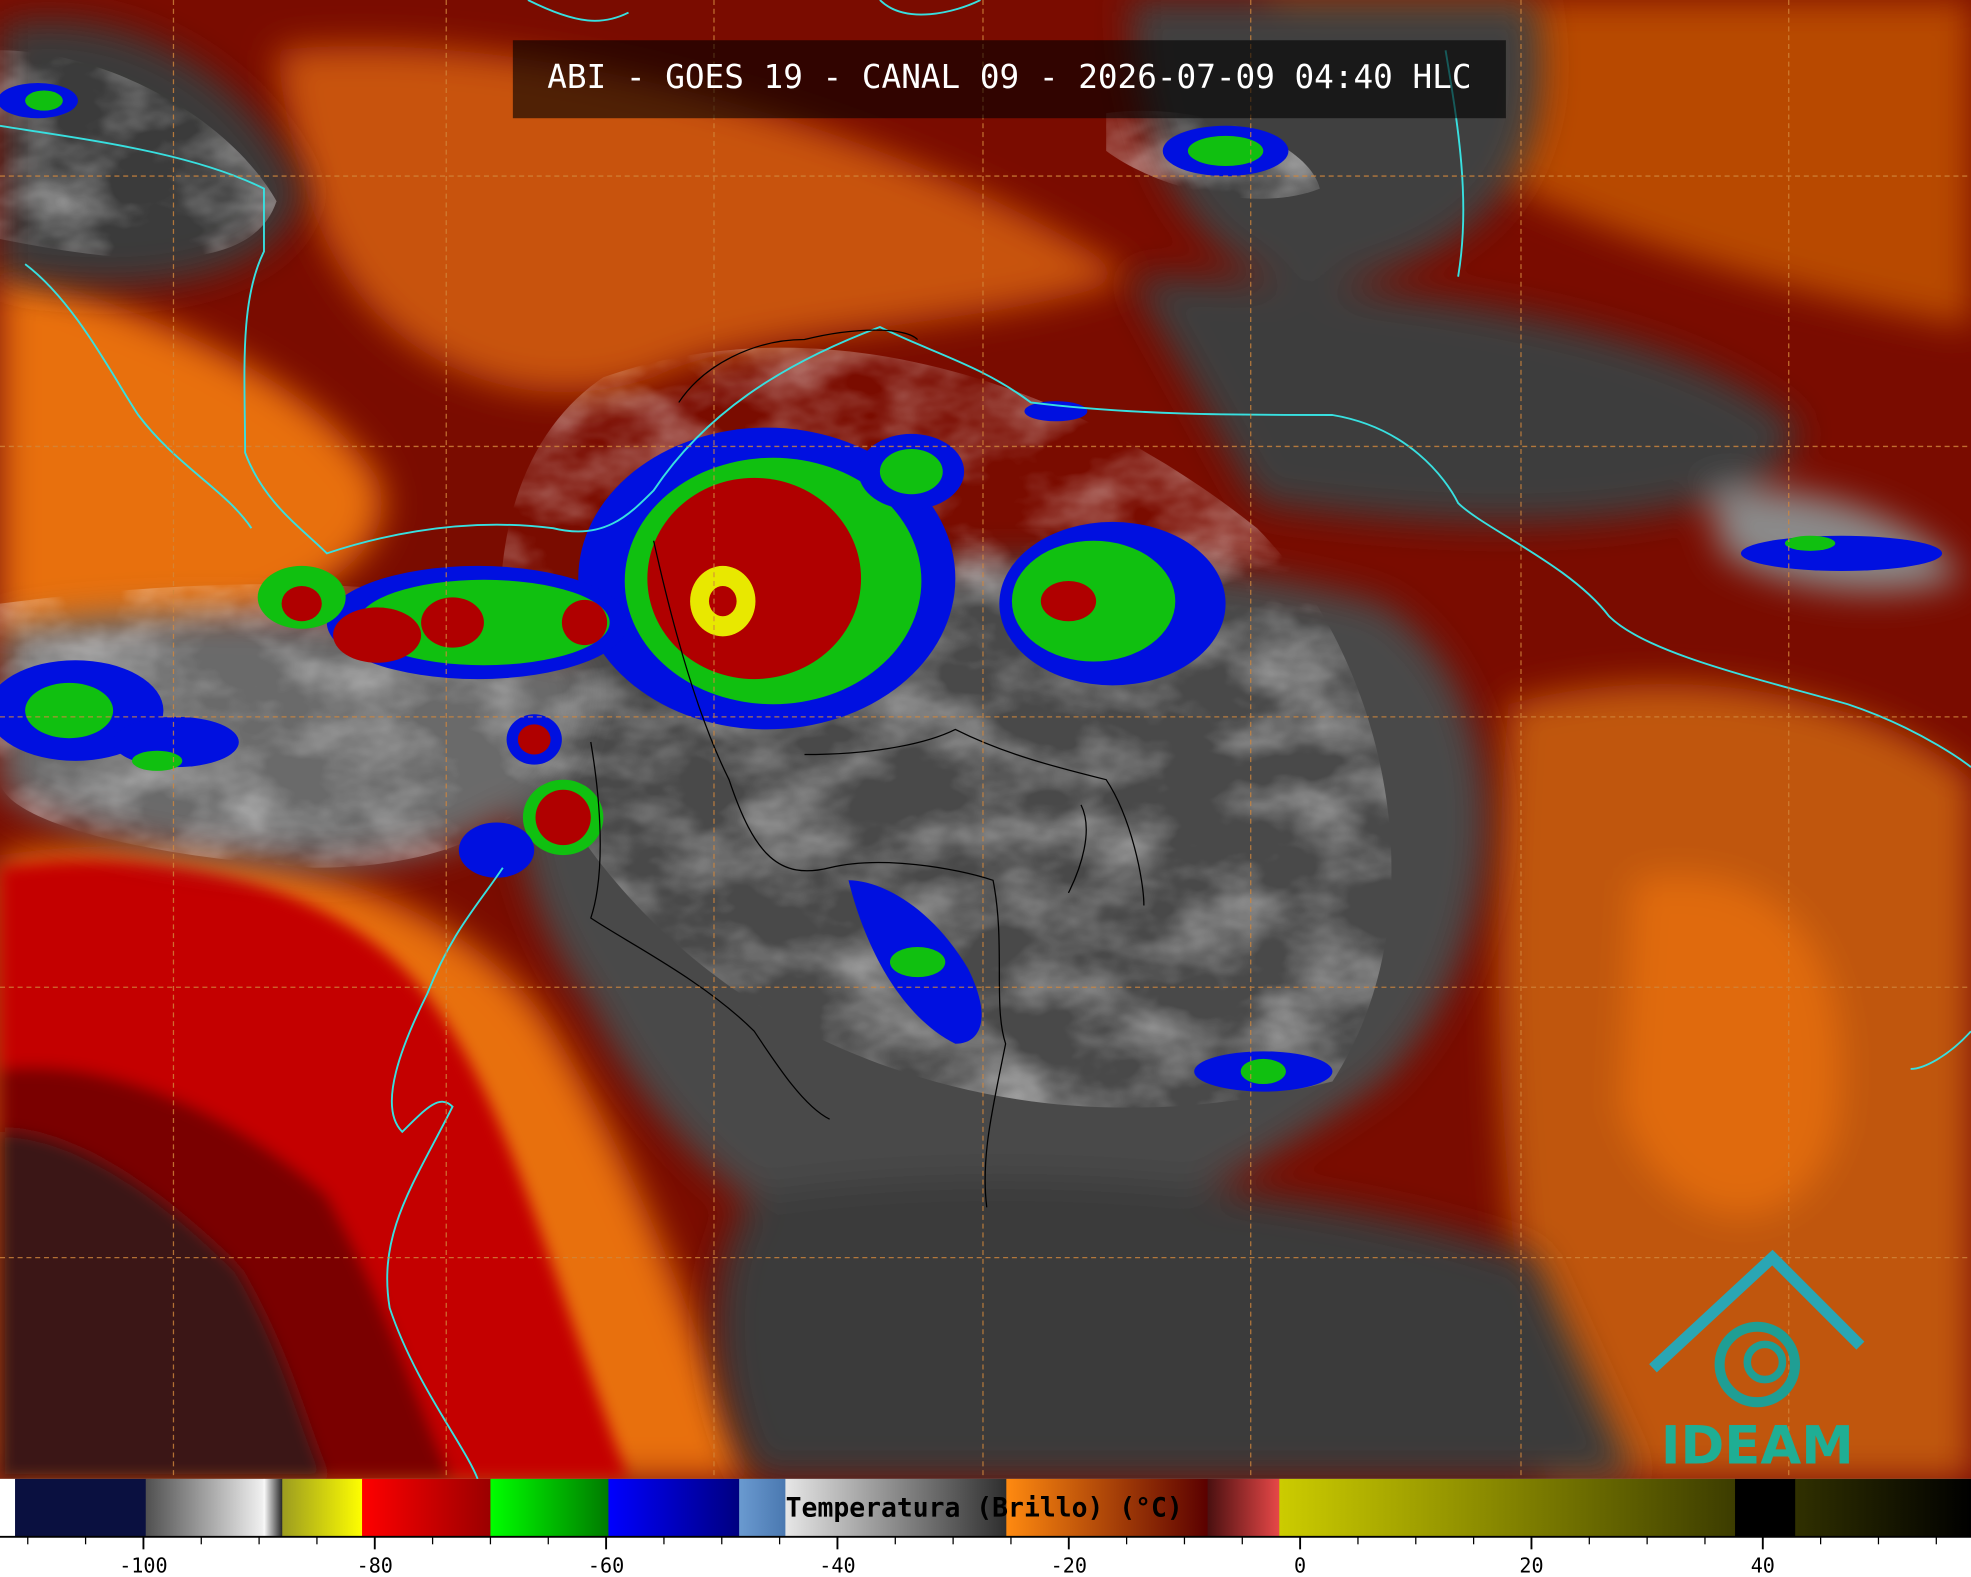  I want to click on red-region, so click(314, 1169).